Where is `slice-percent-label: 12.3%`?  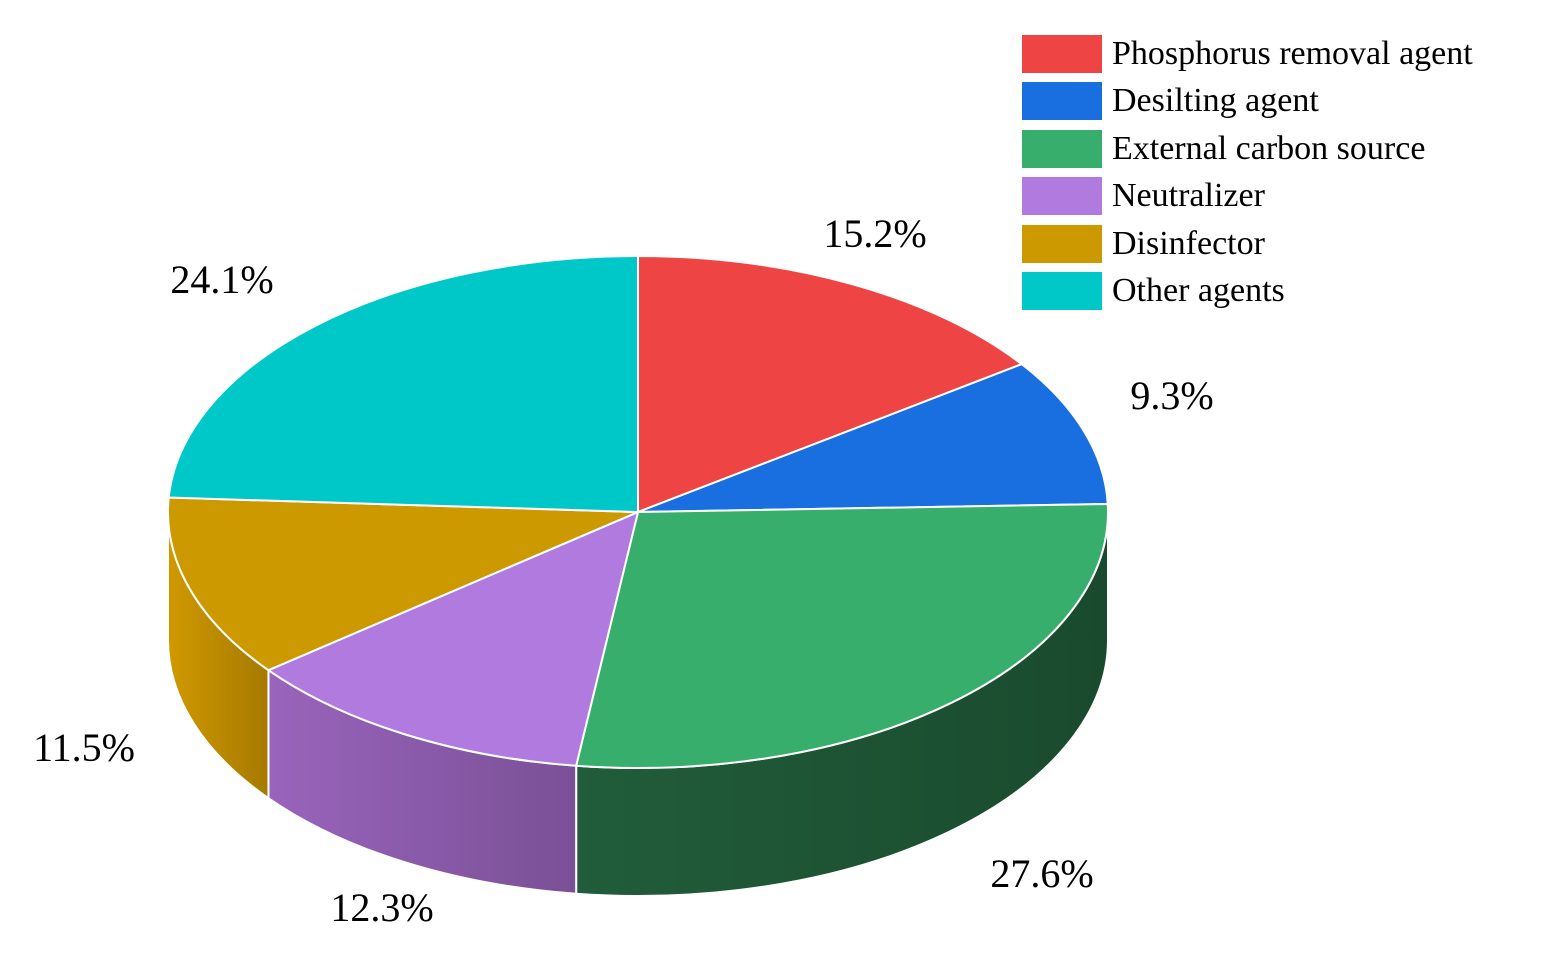
slice-percent-label: 12.3% is located at coordinates (381, 907).